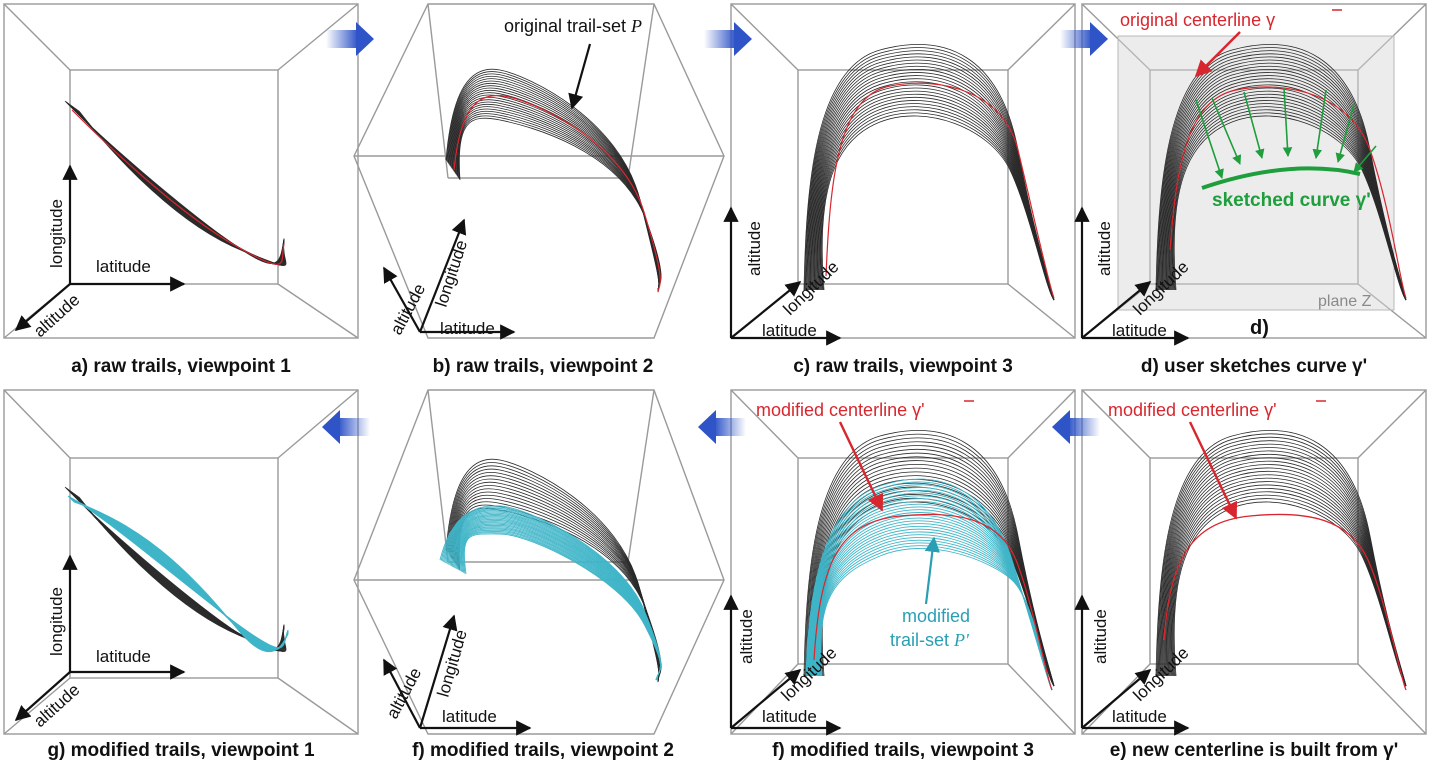  I want to click on caption-f3: f) modified trails, viewpoint 3, so click(903, 750).